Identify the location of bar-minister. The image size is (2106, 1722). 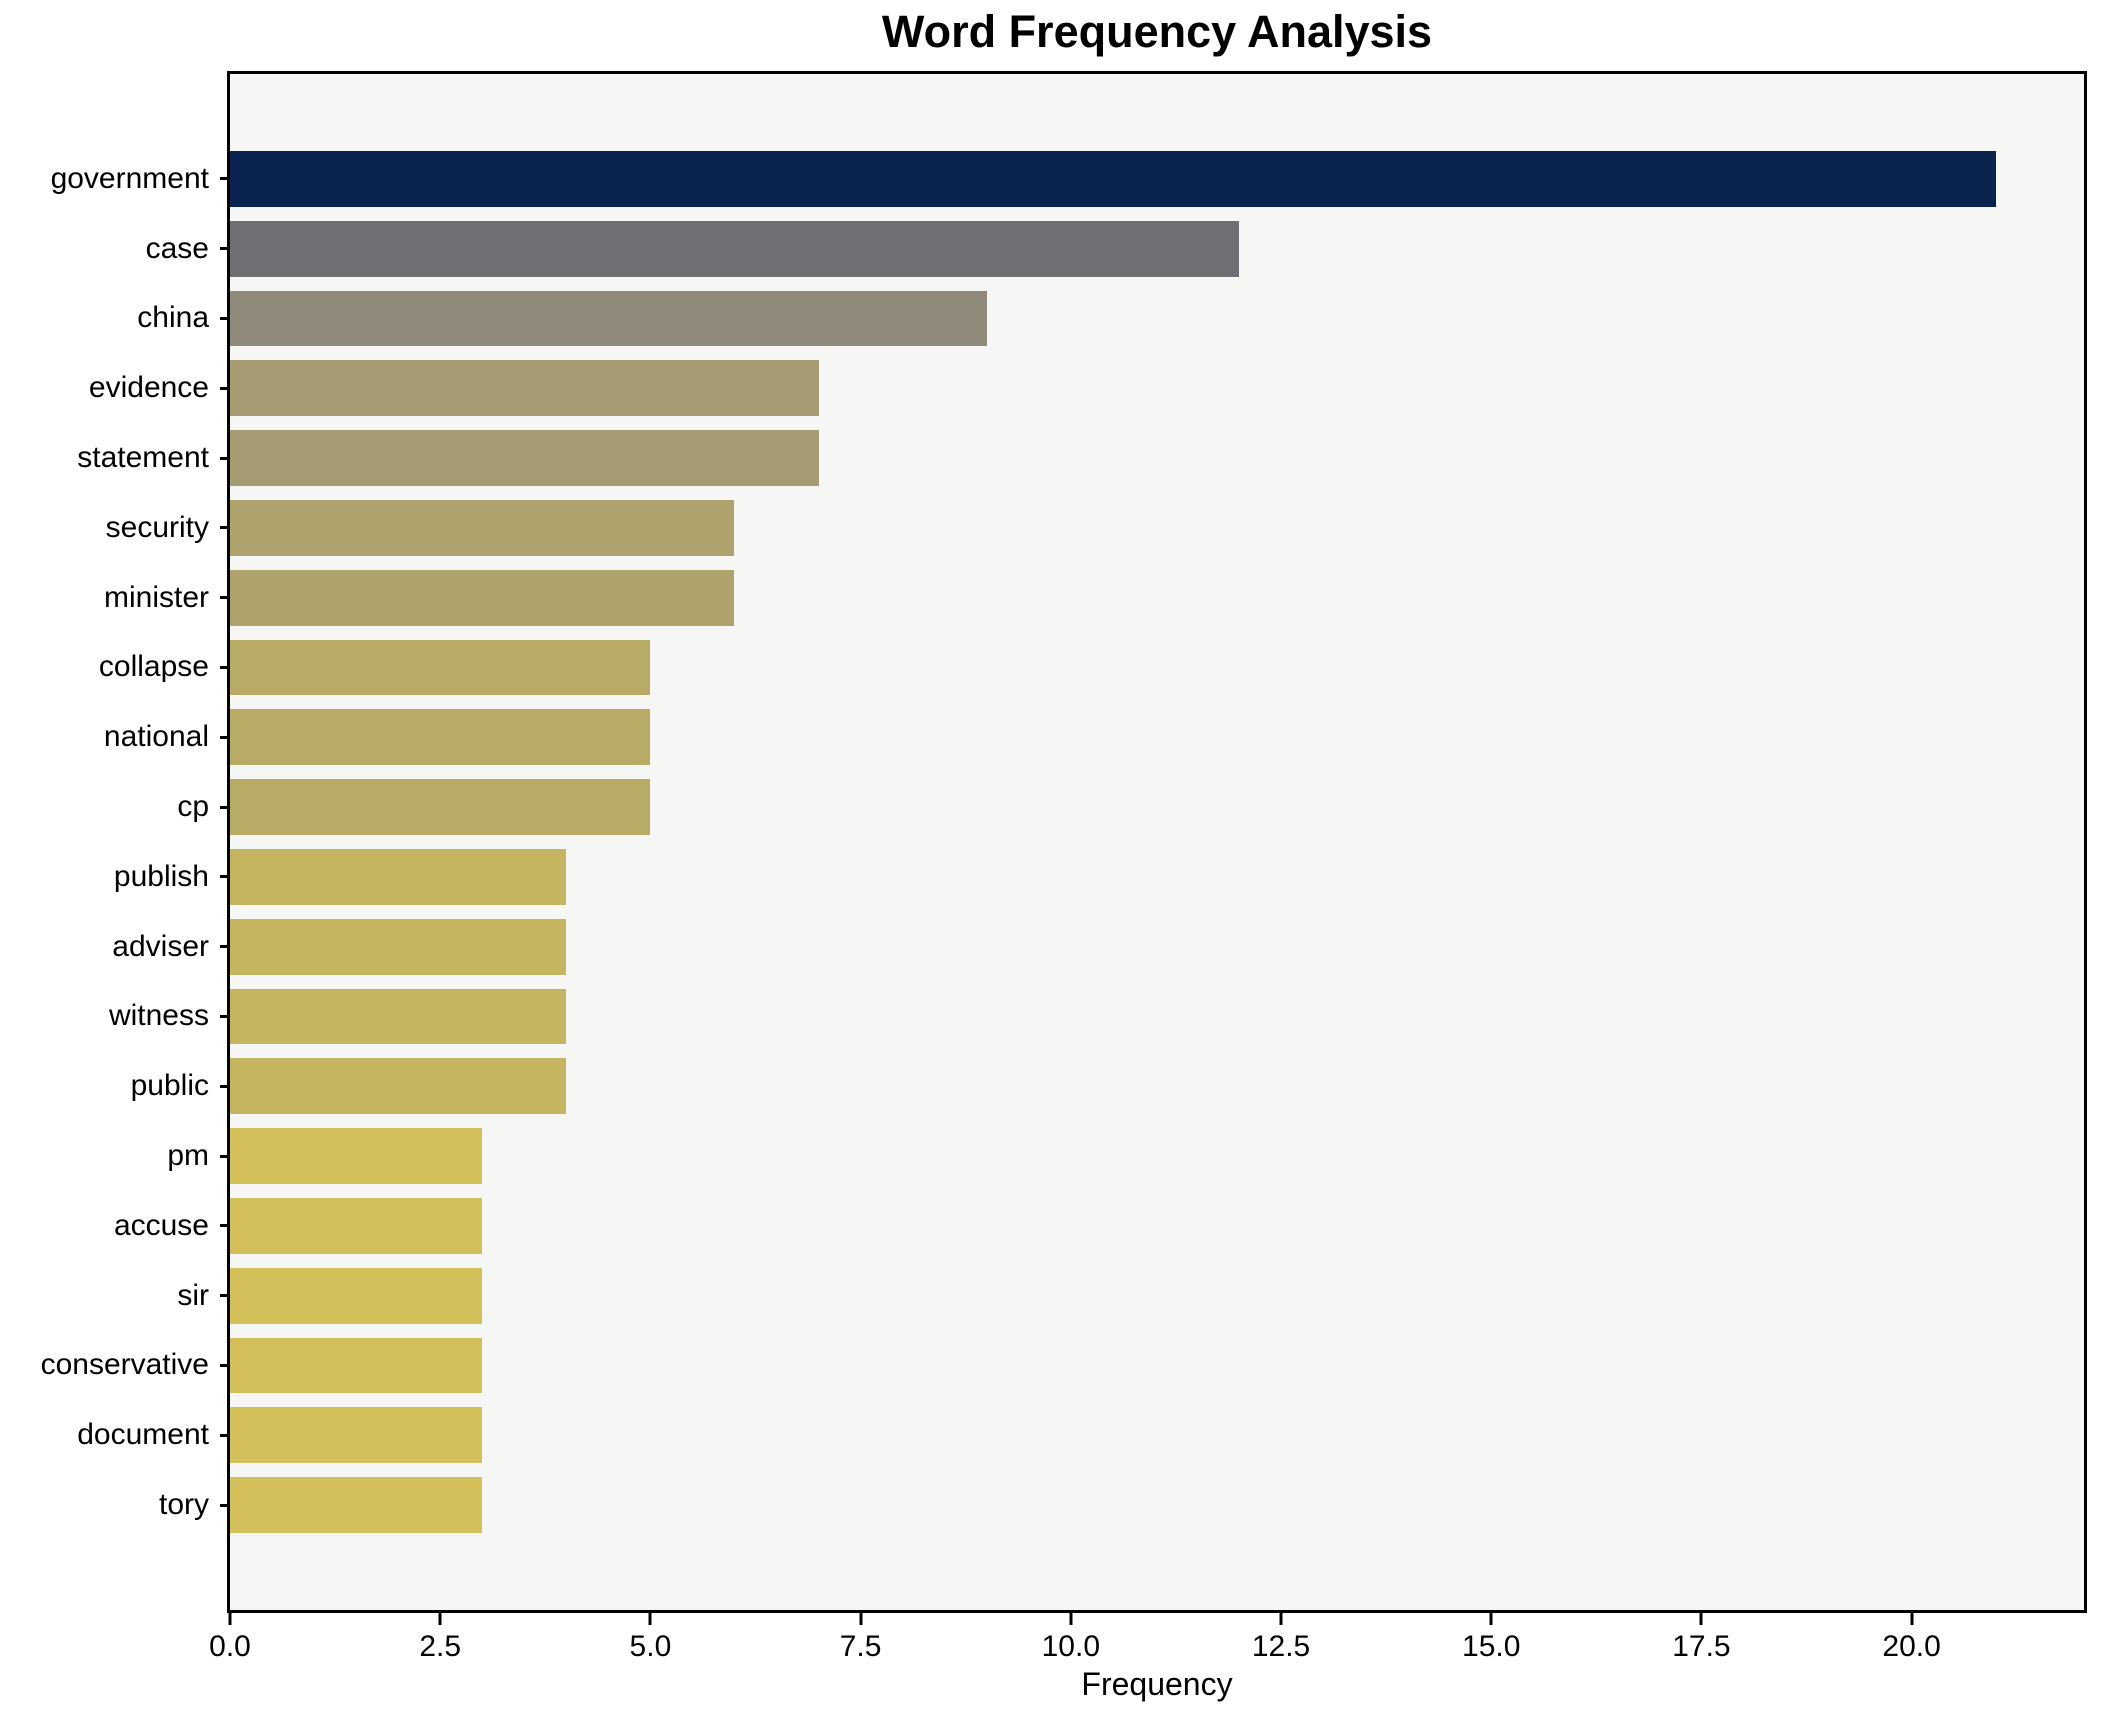
(482, 597).